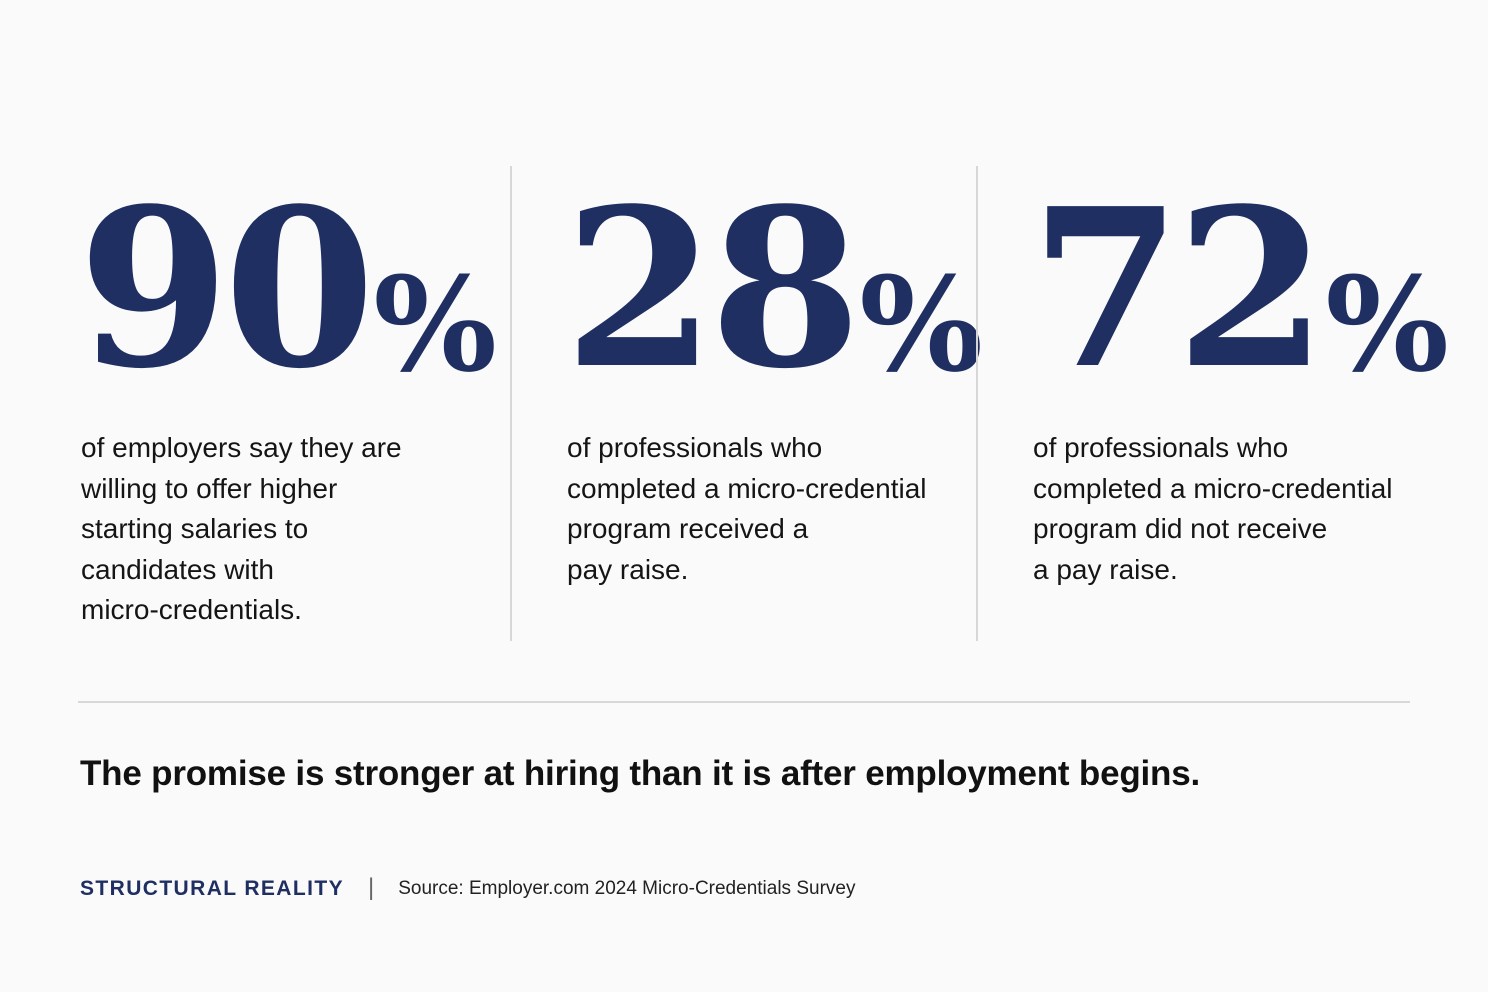  I want to click on stat-value: 90%, so click(287, 289).